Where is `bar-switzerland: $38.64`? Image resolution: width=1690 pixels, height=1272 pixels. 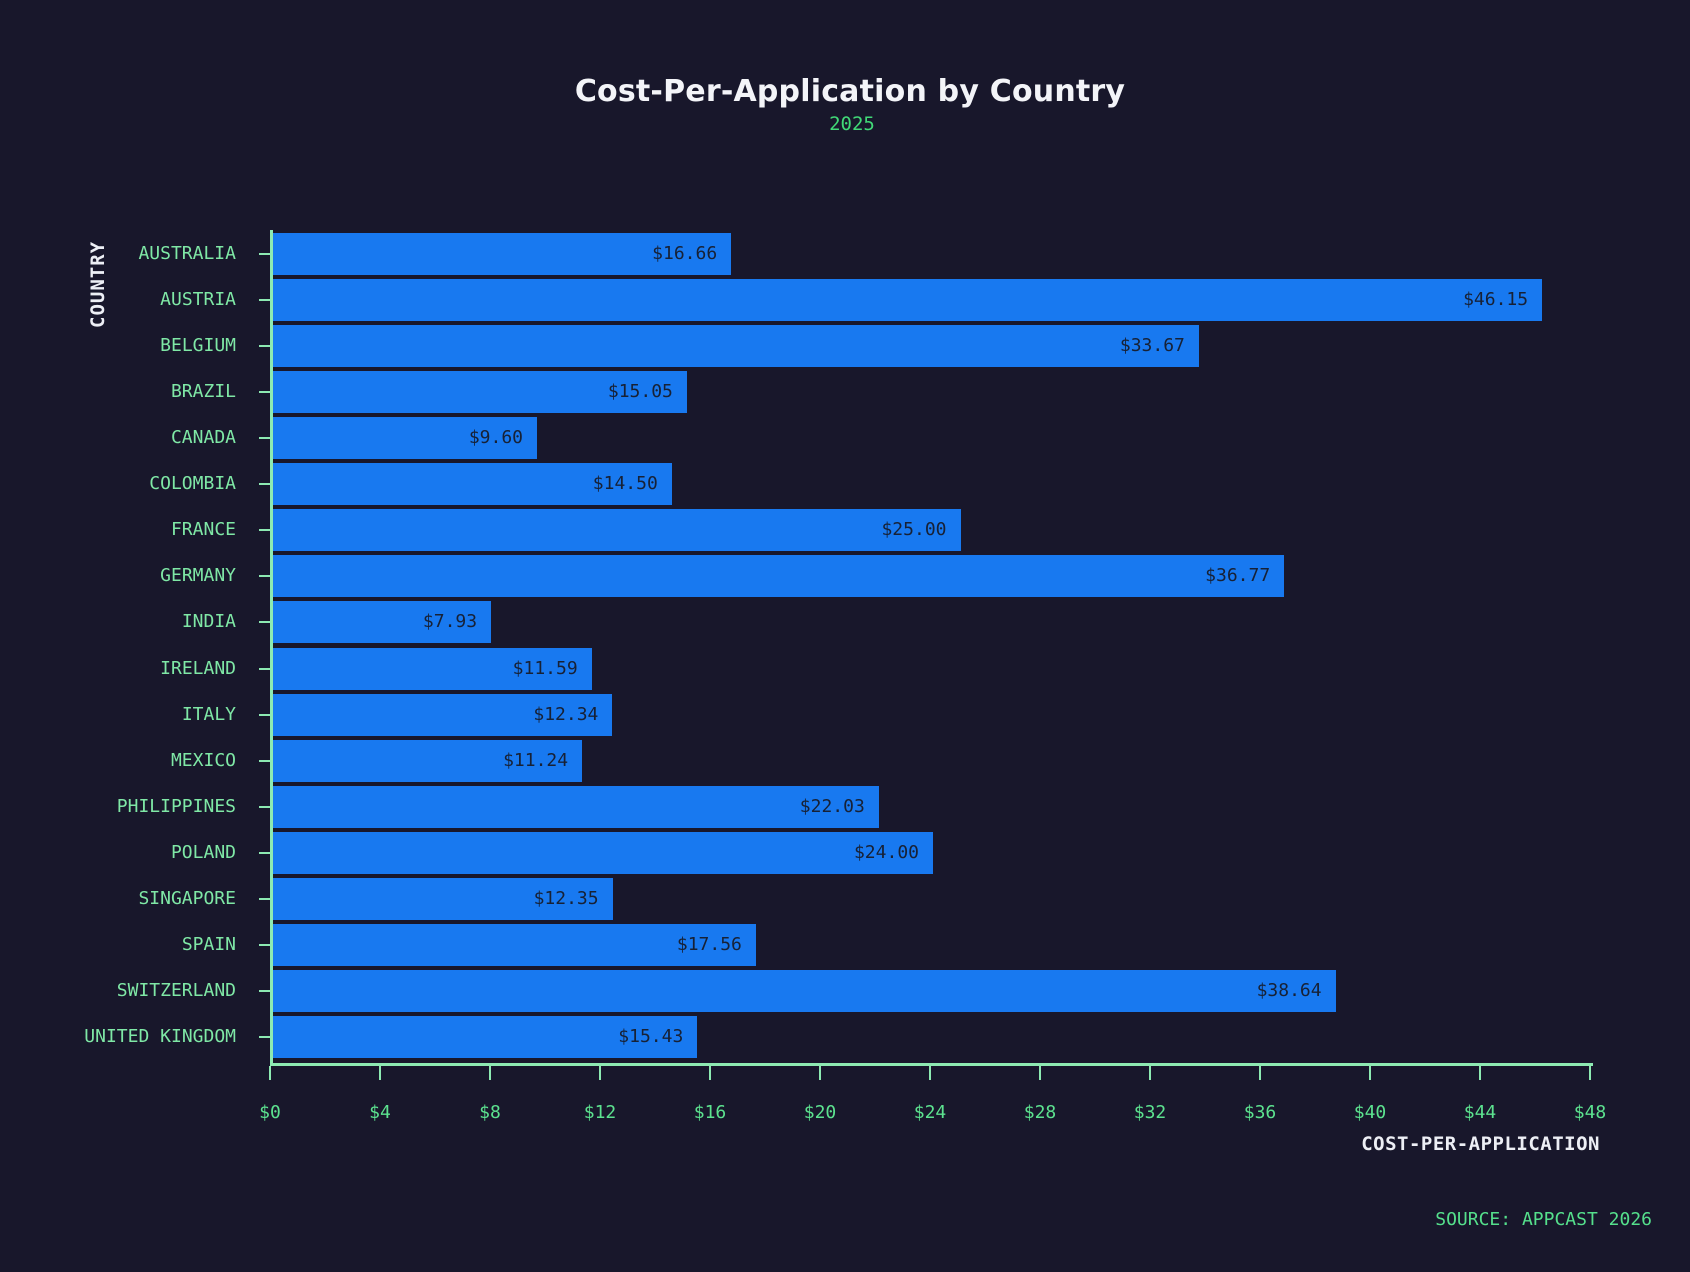 bar-switzerland: $38.64 is located at coordinates (804, 990).